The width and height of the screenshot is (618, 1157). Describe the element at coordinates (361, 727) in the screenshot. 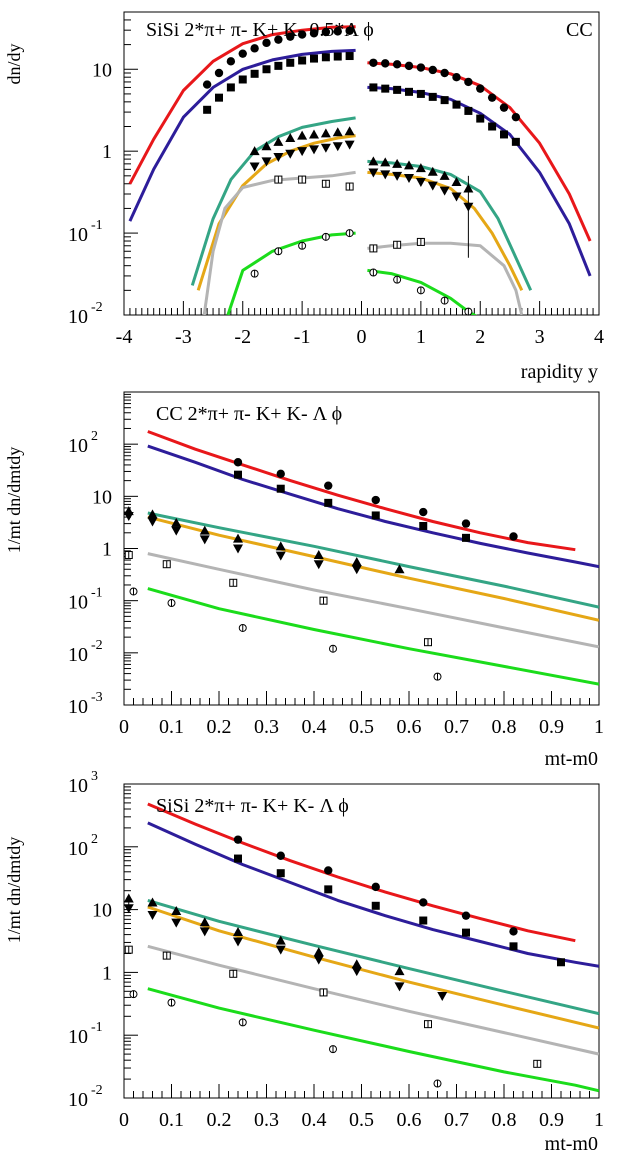

I see `x-tick-label: 0.5` at that location.